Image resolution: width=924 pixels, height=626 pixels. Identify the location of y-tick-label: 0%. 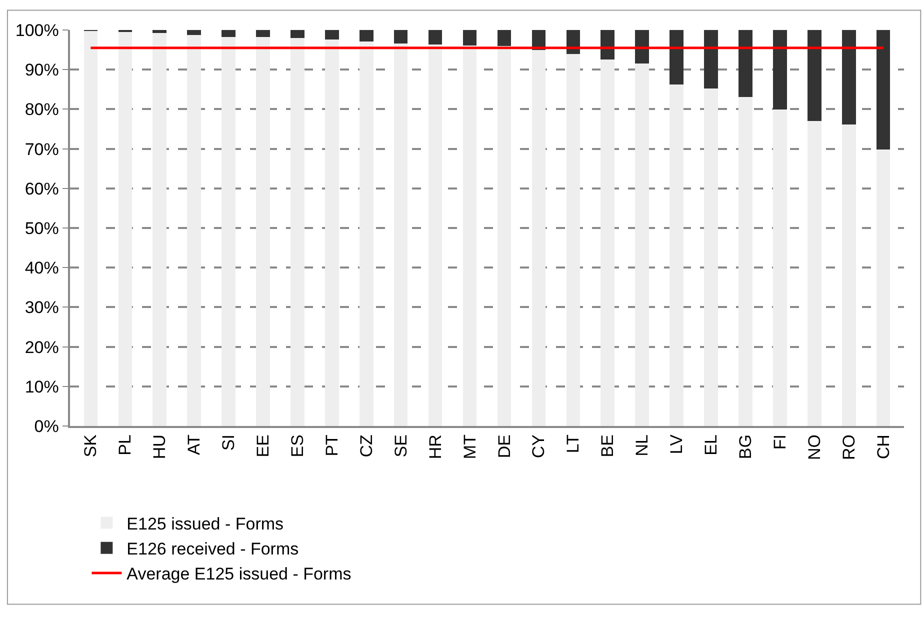
(46, 426).